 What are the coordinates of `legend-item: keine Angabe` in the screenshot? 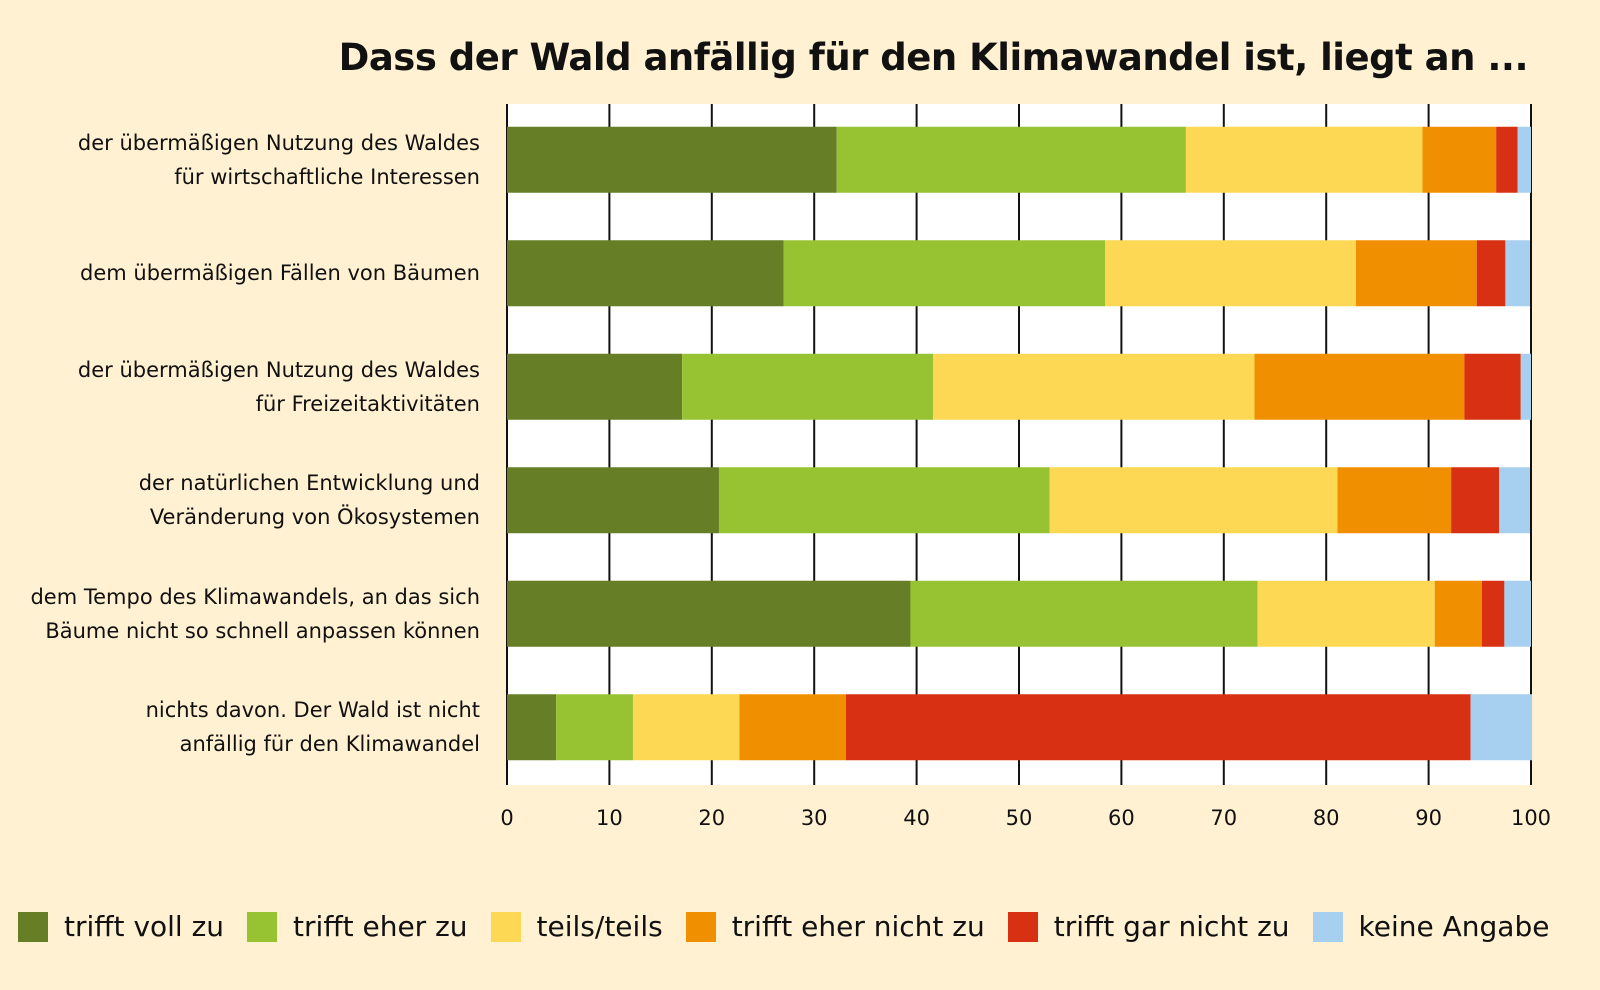 It's located at (1431, 926).